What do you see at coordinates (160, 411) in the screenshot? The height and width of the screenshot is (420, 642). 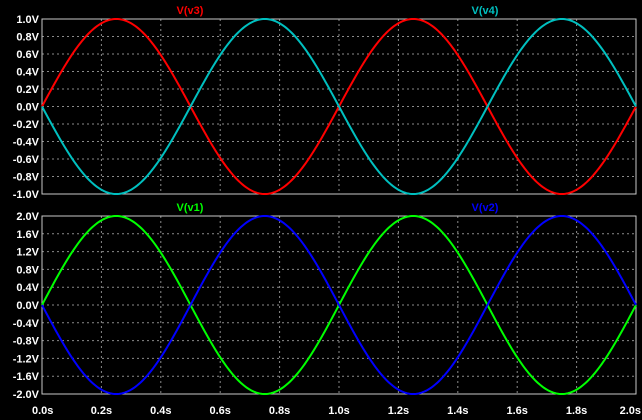 I see `x-tick-label: 0.4s` at bounding box center [160, 411].